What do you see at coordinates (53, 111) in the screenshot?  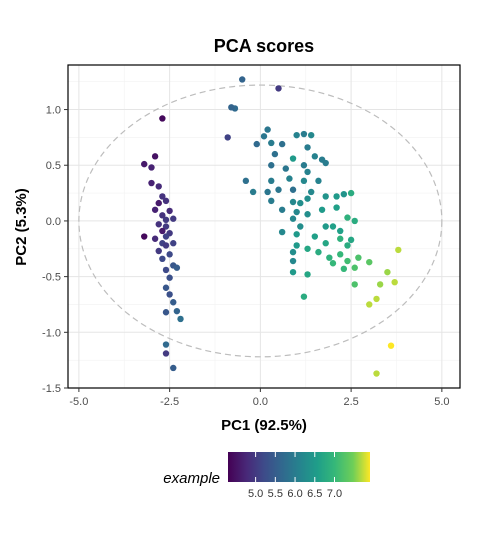 I see `y-tick-label: 1.0` at bounding box center [53, 111].